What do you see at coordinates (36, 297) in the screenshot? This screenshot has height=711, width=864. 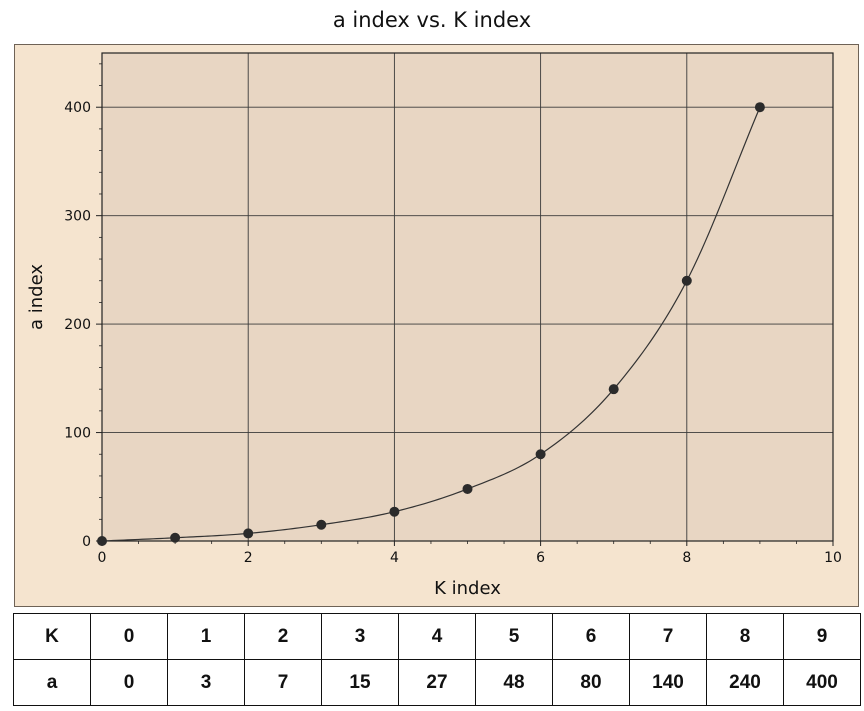 I see `y-axis-label: a index` at bounding box center [36, 297].